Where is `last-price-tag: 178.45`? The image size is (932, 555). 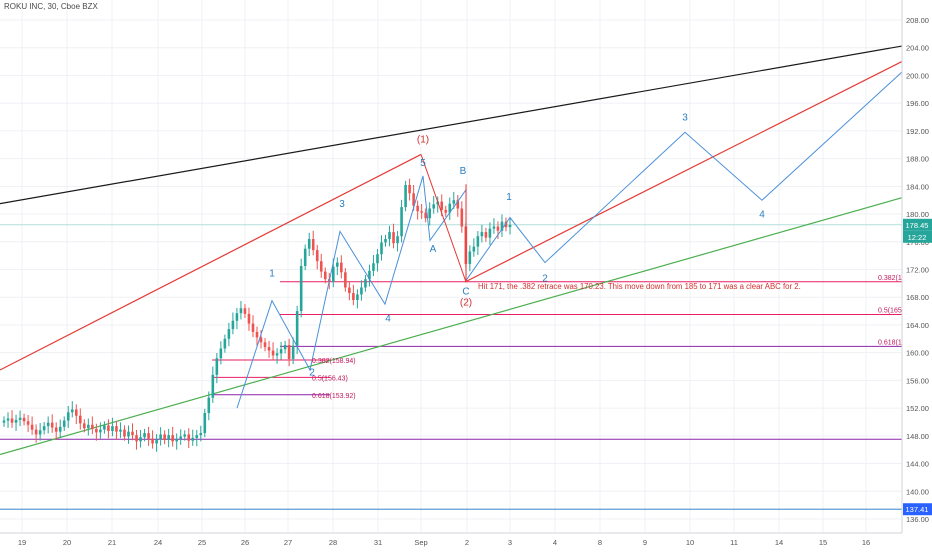 last-price-tag: 178.45 is located at coordinates (917, 225).